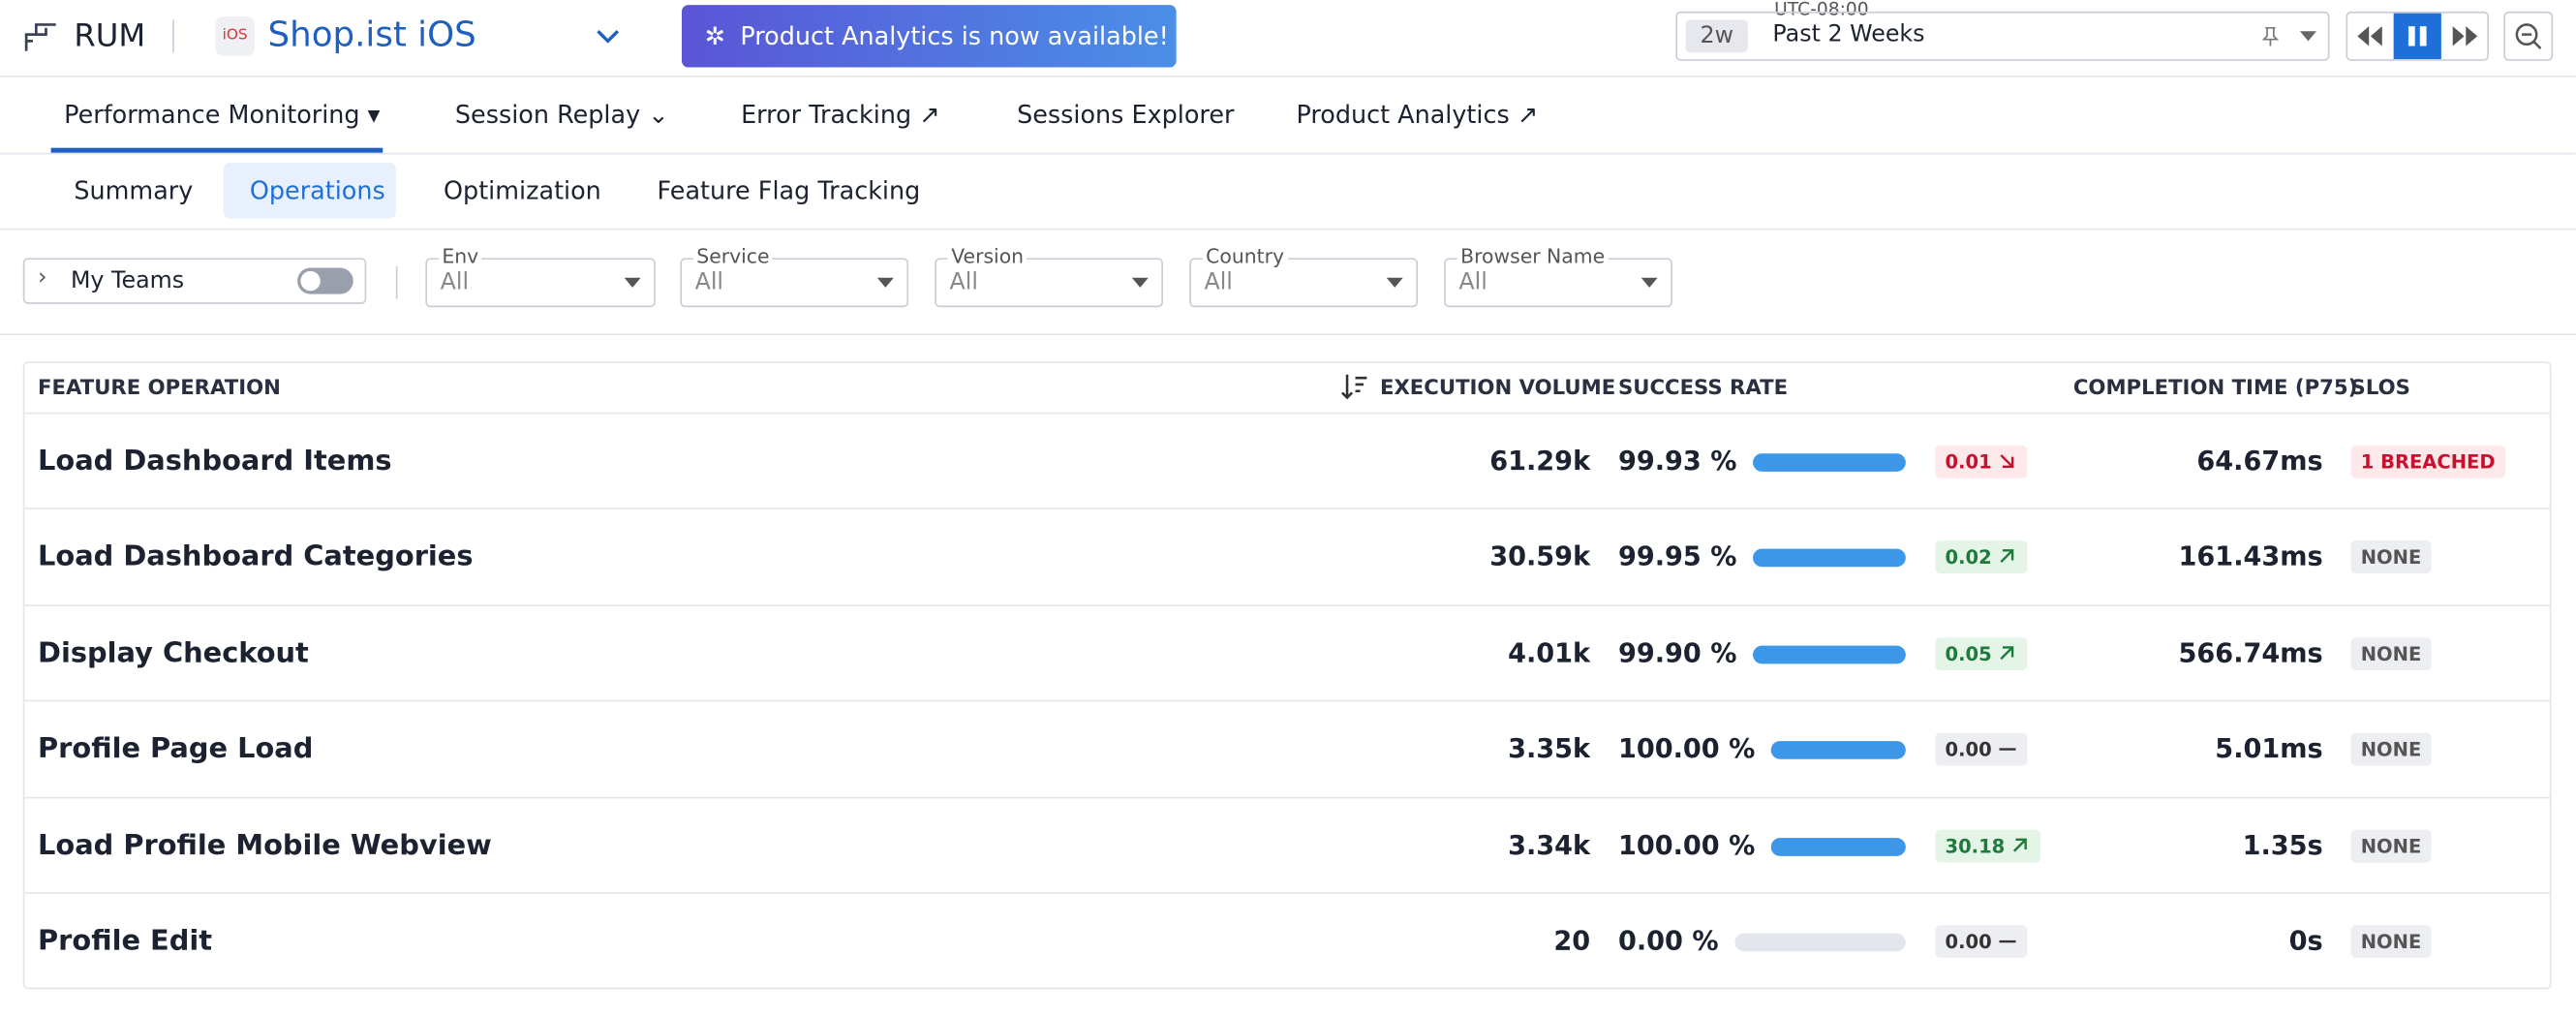 This screenshot has height=1017, width=2576. I want to click on execution-volume: 3.35k, so click(1549, 748).